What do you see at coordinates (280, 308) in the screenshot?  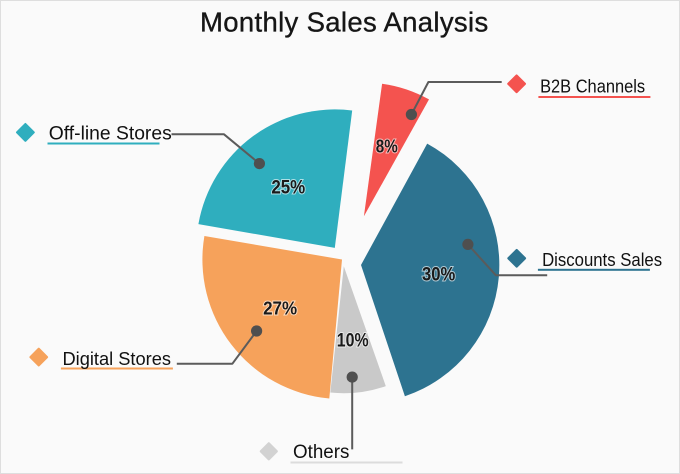 I see `svg-text: 27%` at bounding box center [280, 308].